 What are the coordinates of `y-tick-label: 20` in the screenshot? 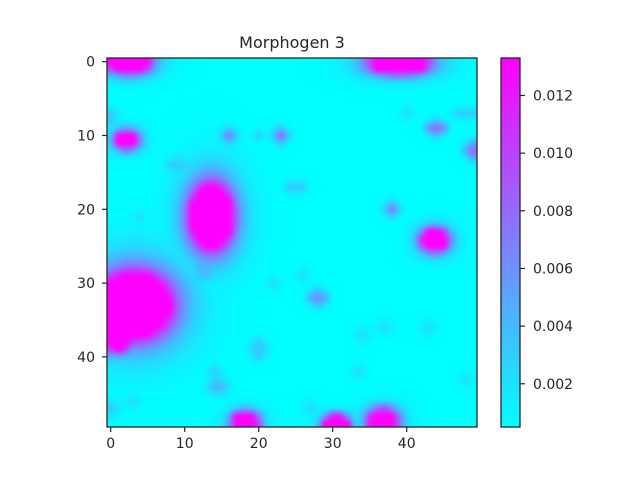 It's located at (86, 210).